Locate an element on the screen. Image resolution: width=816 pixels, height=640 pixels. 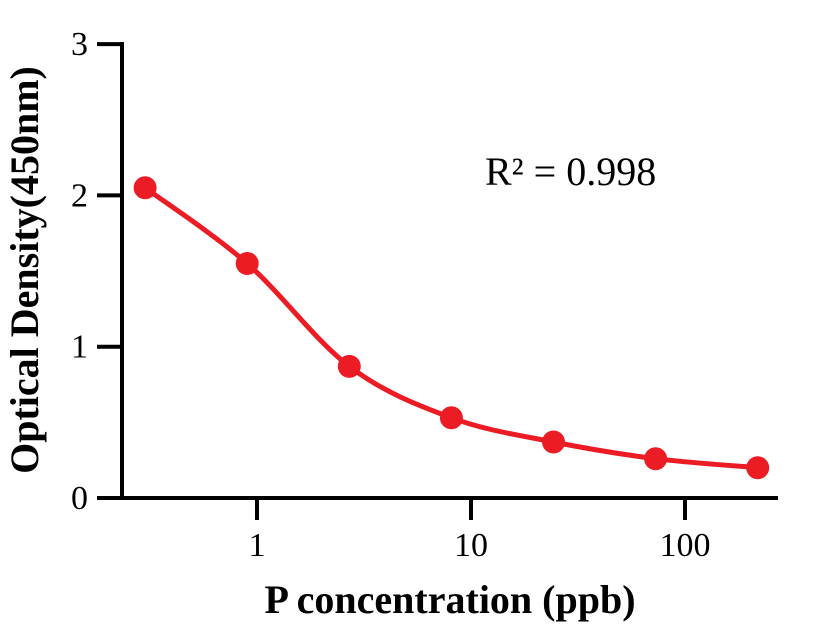
y-tick-label: 0 is located at coordinates (79, 498).